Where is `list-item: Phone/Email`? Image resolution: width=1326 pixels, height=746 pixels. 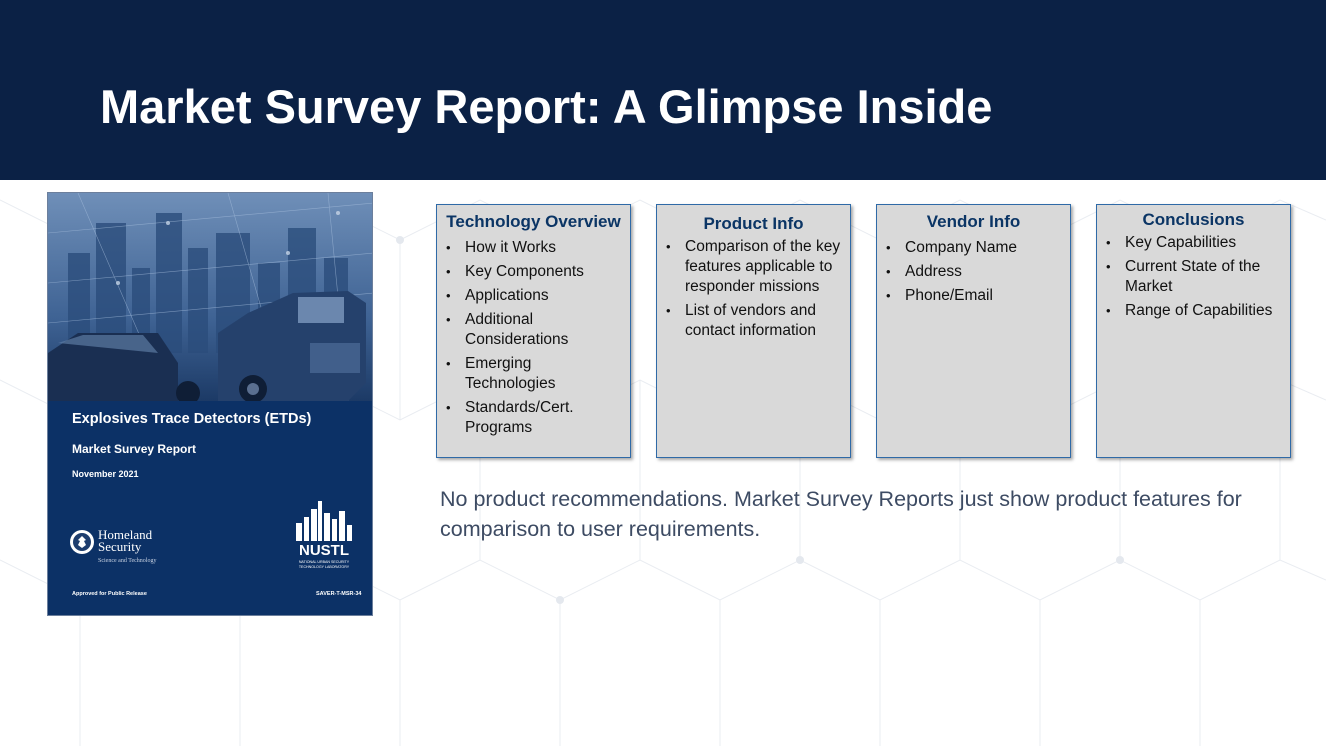 list-item: Phone/Email is located at coordinates (973, 296).